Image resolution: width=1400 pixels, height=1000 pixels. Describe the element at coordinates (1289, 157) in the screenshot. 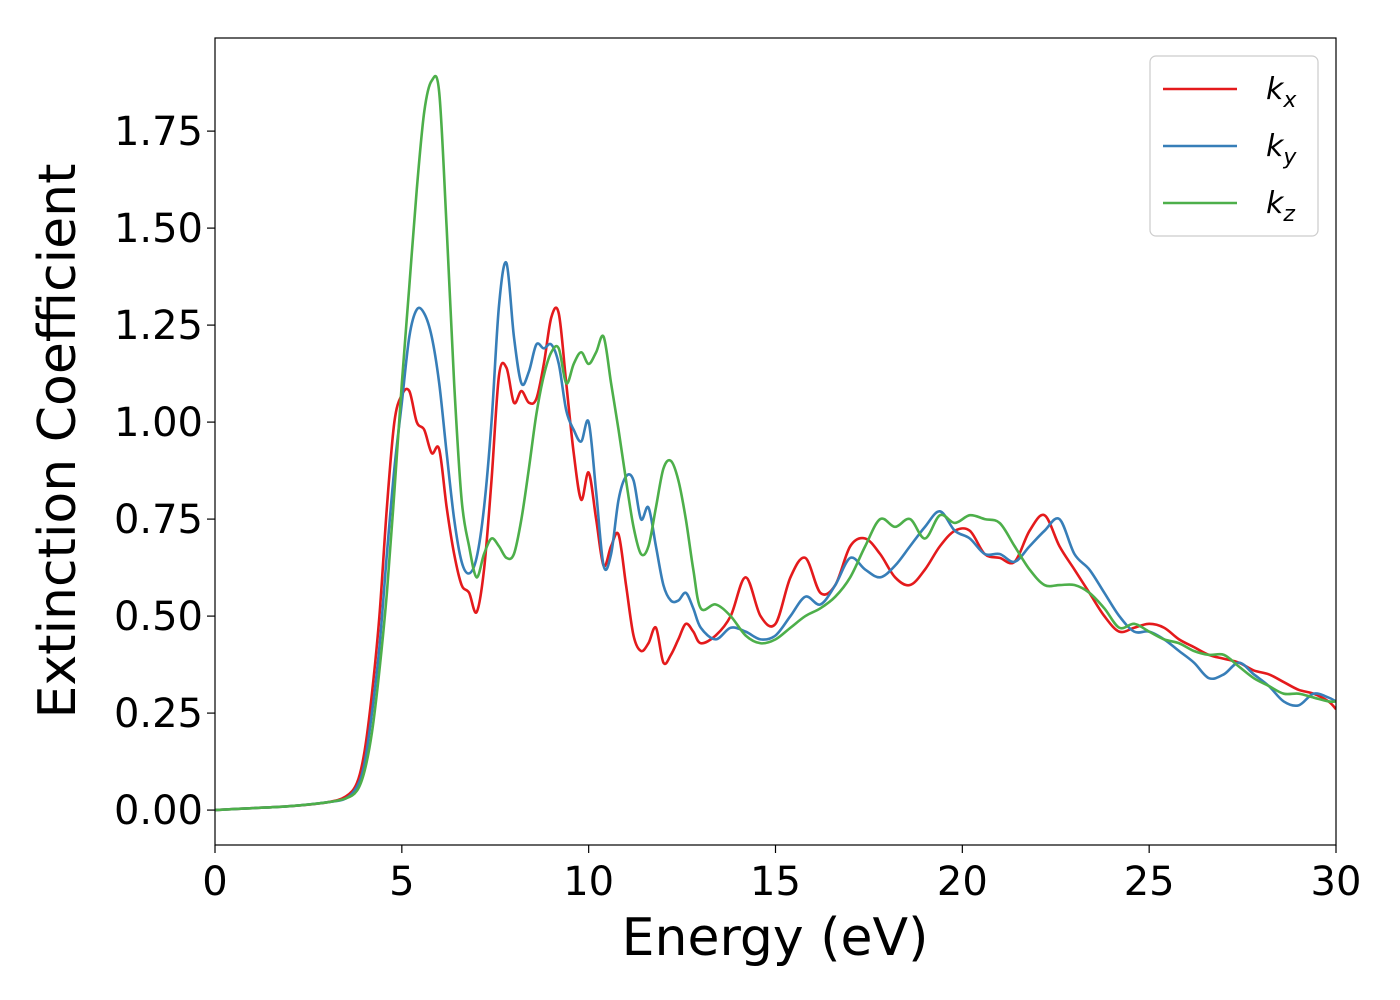

I see `legend-label-sub: y` at that location.